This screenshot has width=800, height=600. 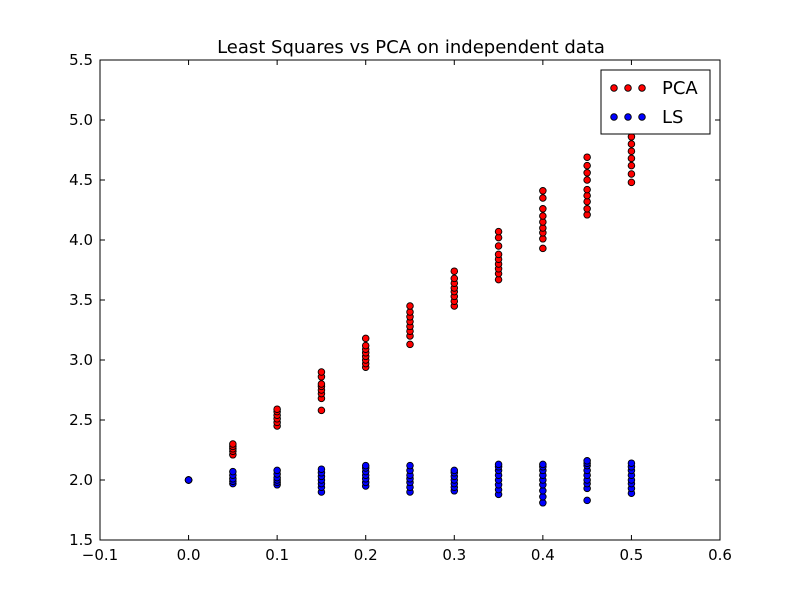 What do you see at coordinates (366, 555) in the screenshot?
I see `x-tick-label: 0.2` at bounding box center [366, 555].